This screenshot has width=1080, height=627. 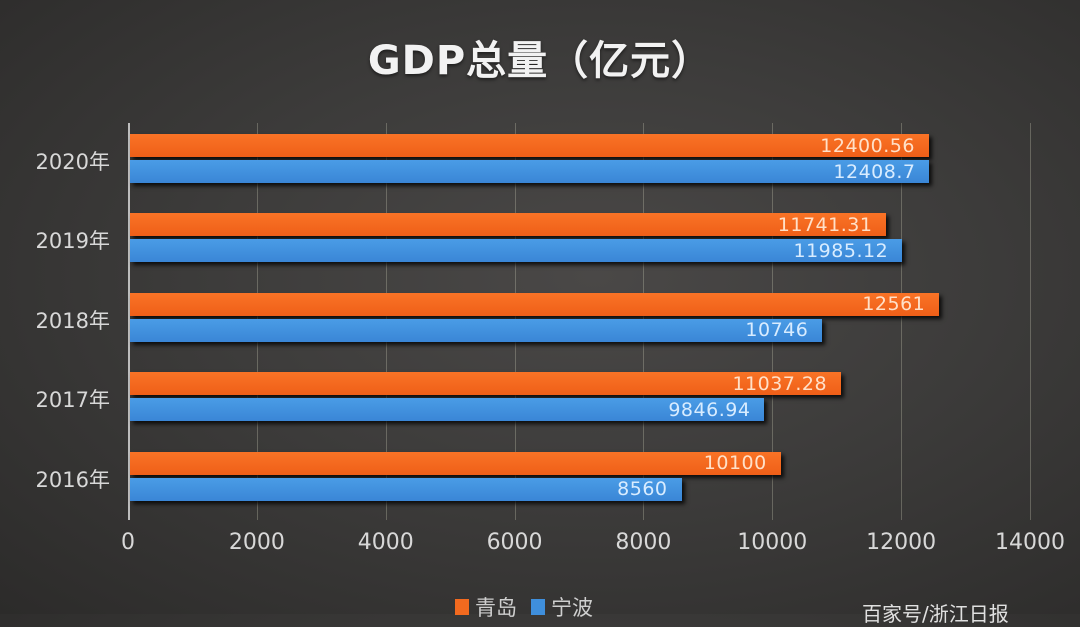 I want to click on x-tick-label: 12000, so click(x=901, y=542).